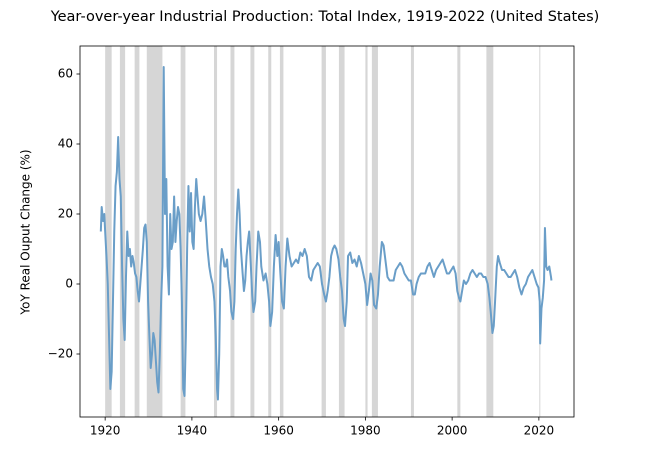  What do you see at coordinates (69, 284) in the screenshot?
I see `y-tick-label: 0` at bounding box center [69, 284].